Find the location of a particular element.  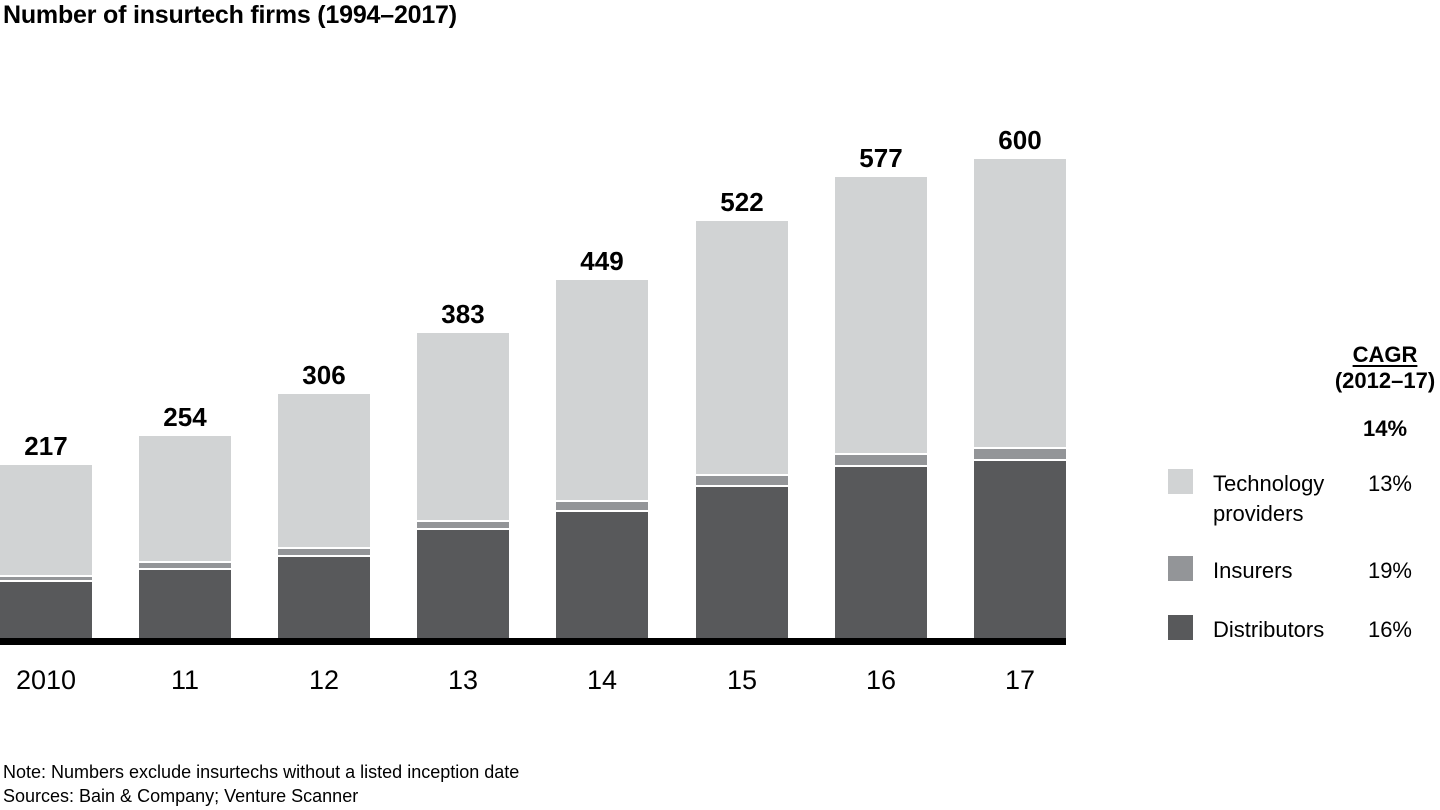

legend-cagr-value: 13% is located at coordinates (1389, 483).